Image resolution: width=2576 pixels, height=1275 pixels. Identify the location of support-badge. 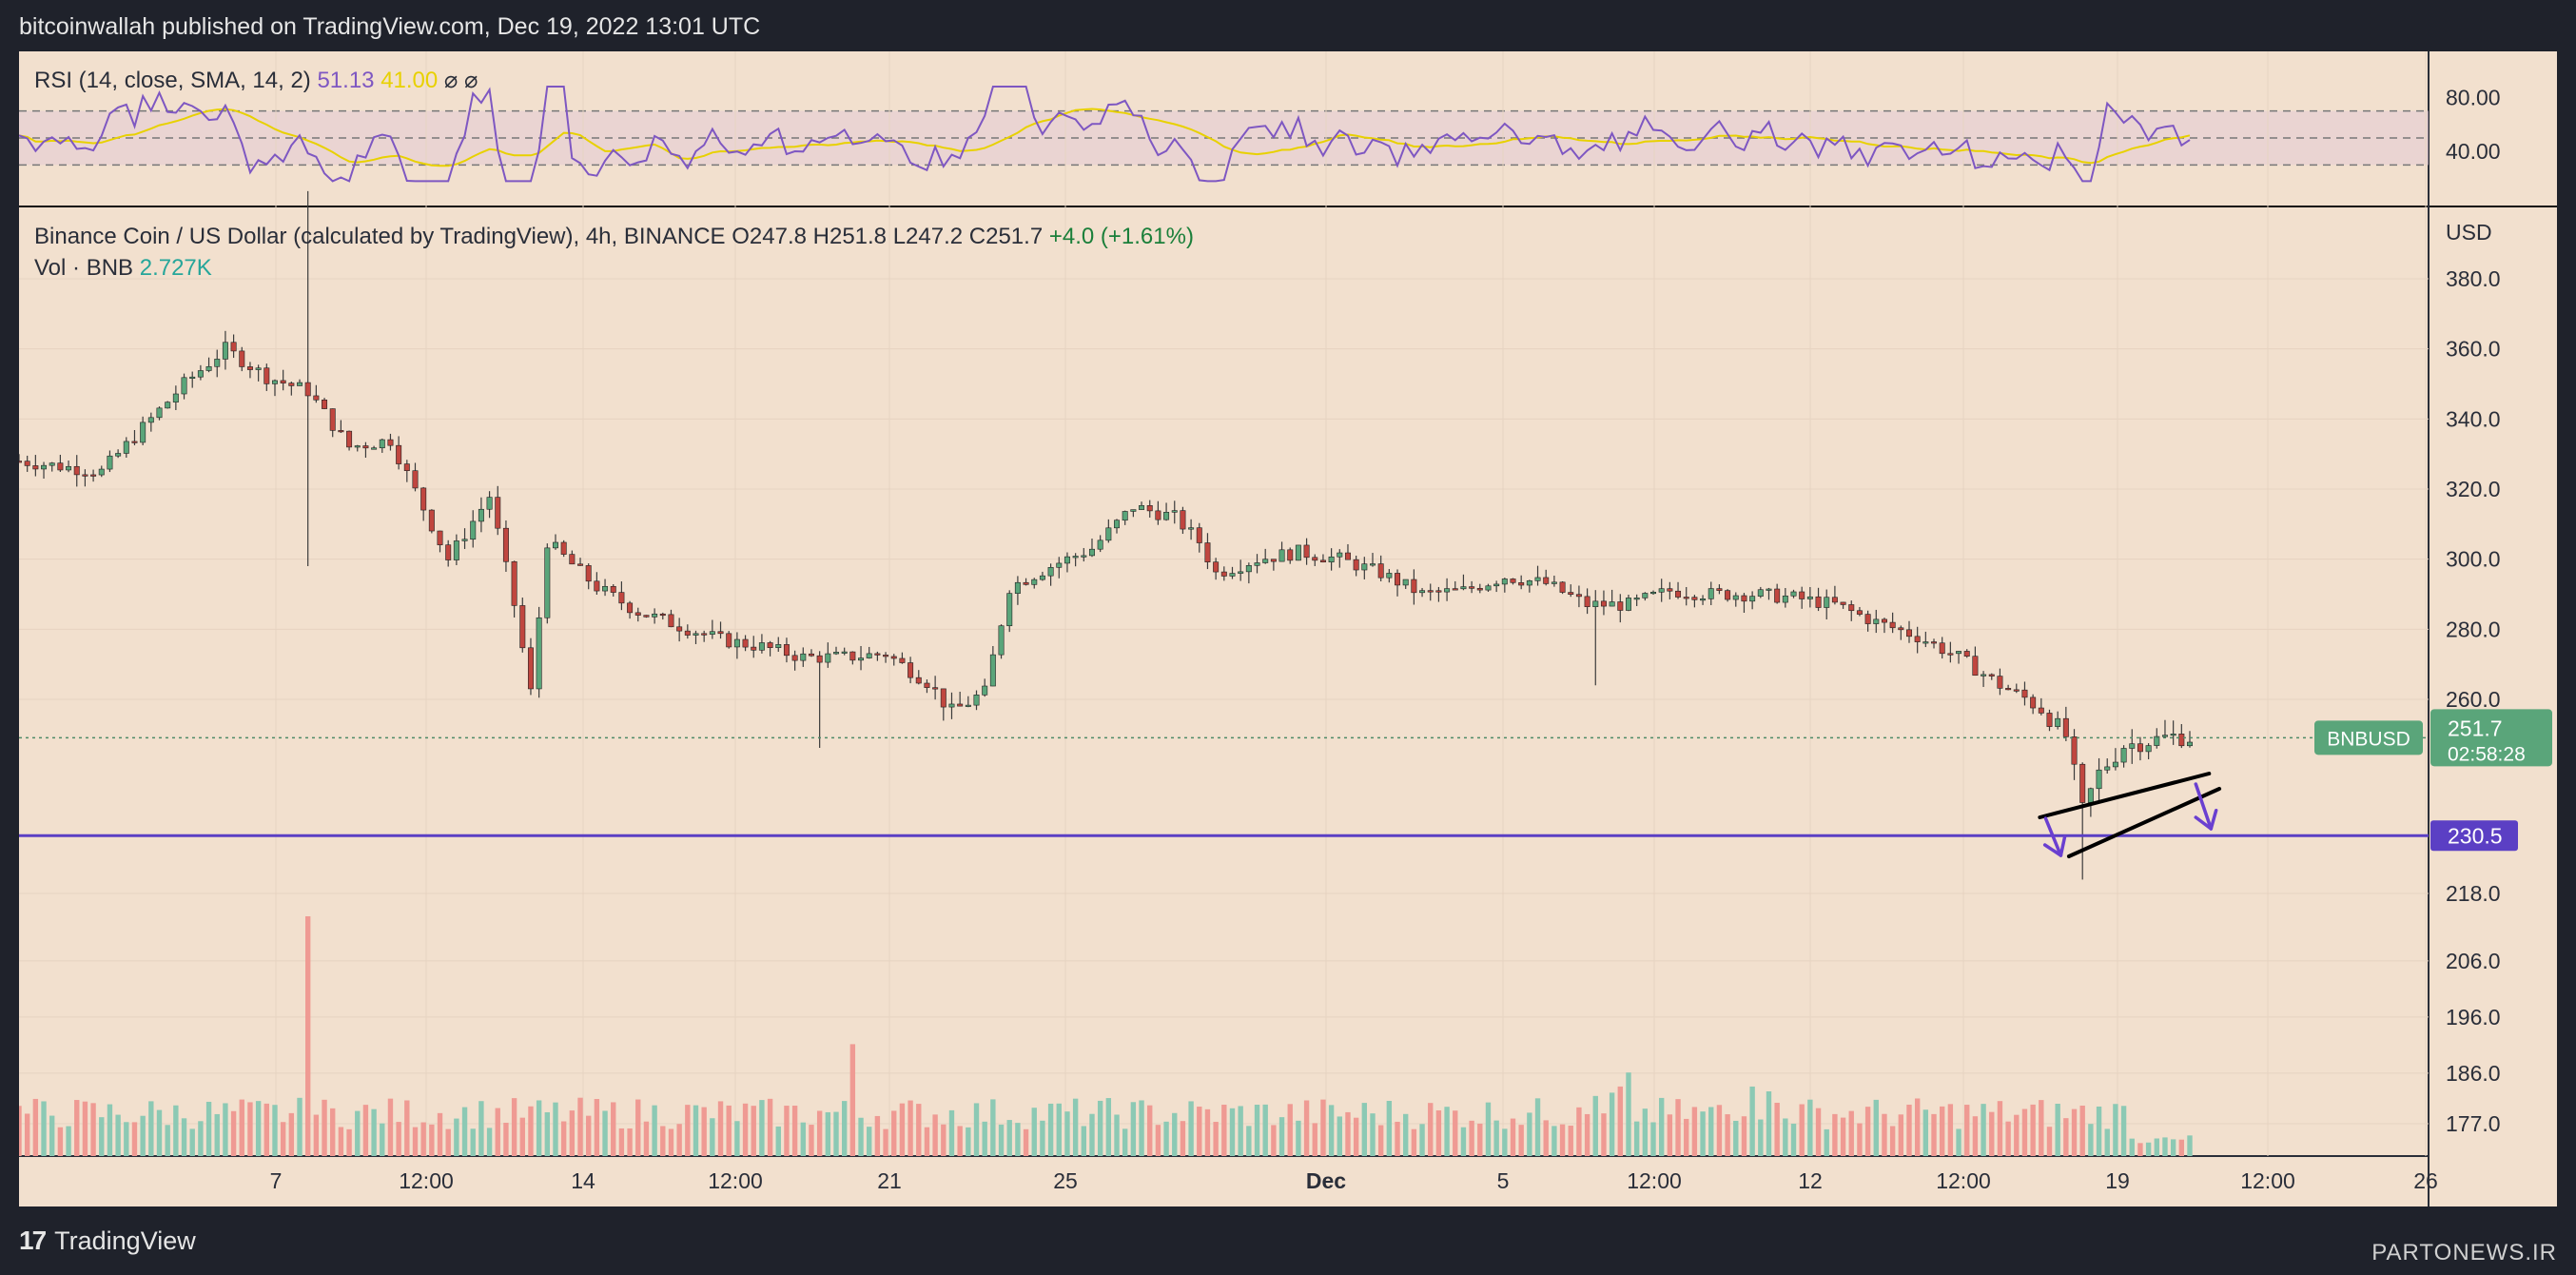
(2474, 836).